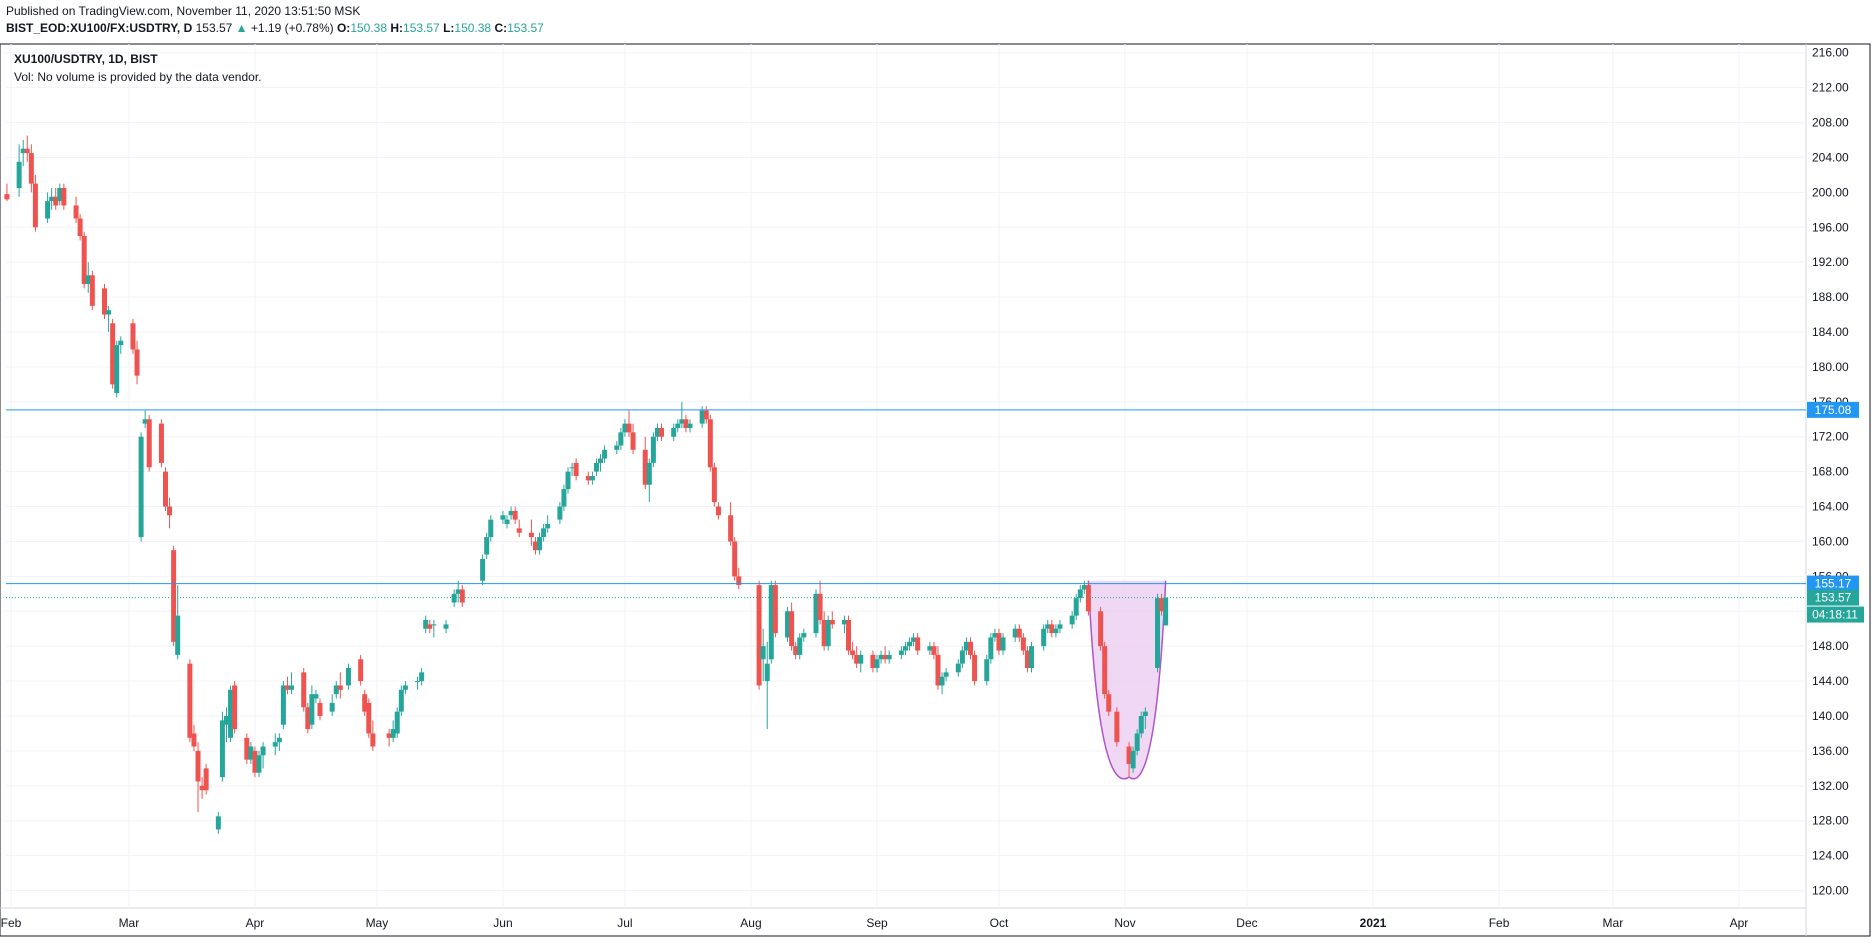  What do you see at coordinates (1830, 541) in the screenshot?
I see `price-tick-label: 160.00` at bounding box center [1830, 541].